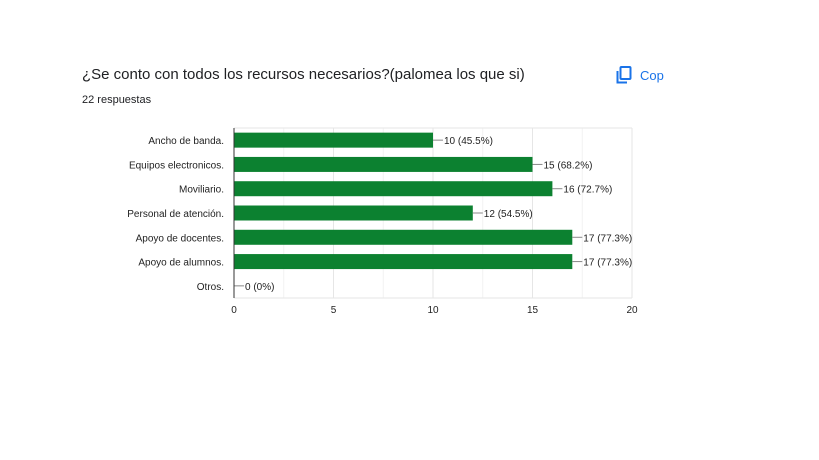  What do you see at coordinates (175, 214) in the screenshot?
I see `category-label: Personal de atención.` at bounding box center [175, 214].